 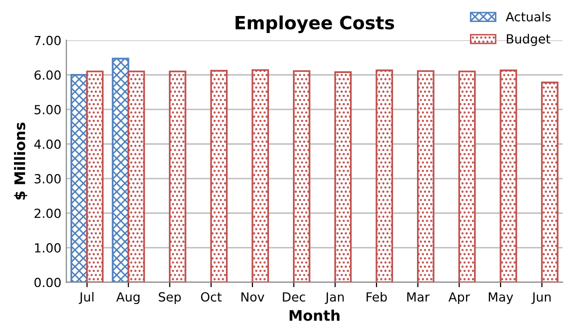 What do you see at coordinates (528, 17) in the screenshot?
I see `legend-label: Actuals` at bounding box center [528, 17].